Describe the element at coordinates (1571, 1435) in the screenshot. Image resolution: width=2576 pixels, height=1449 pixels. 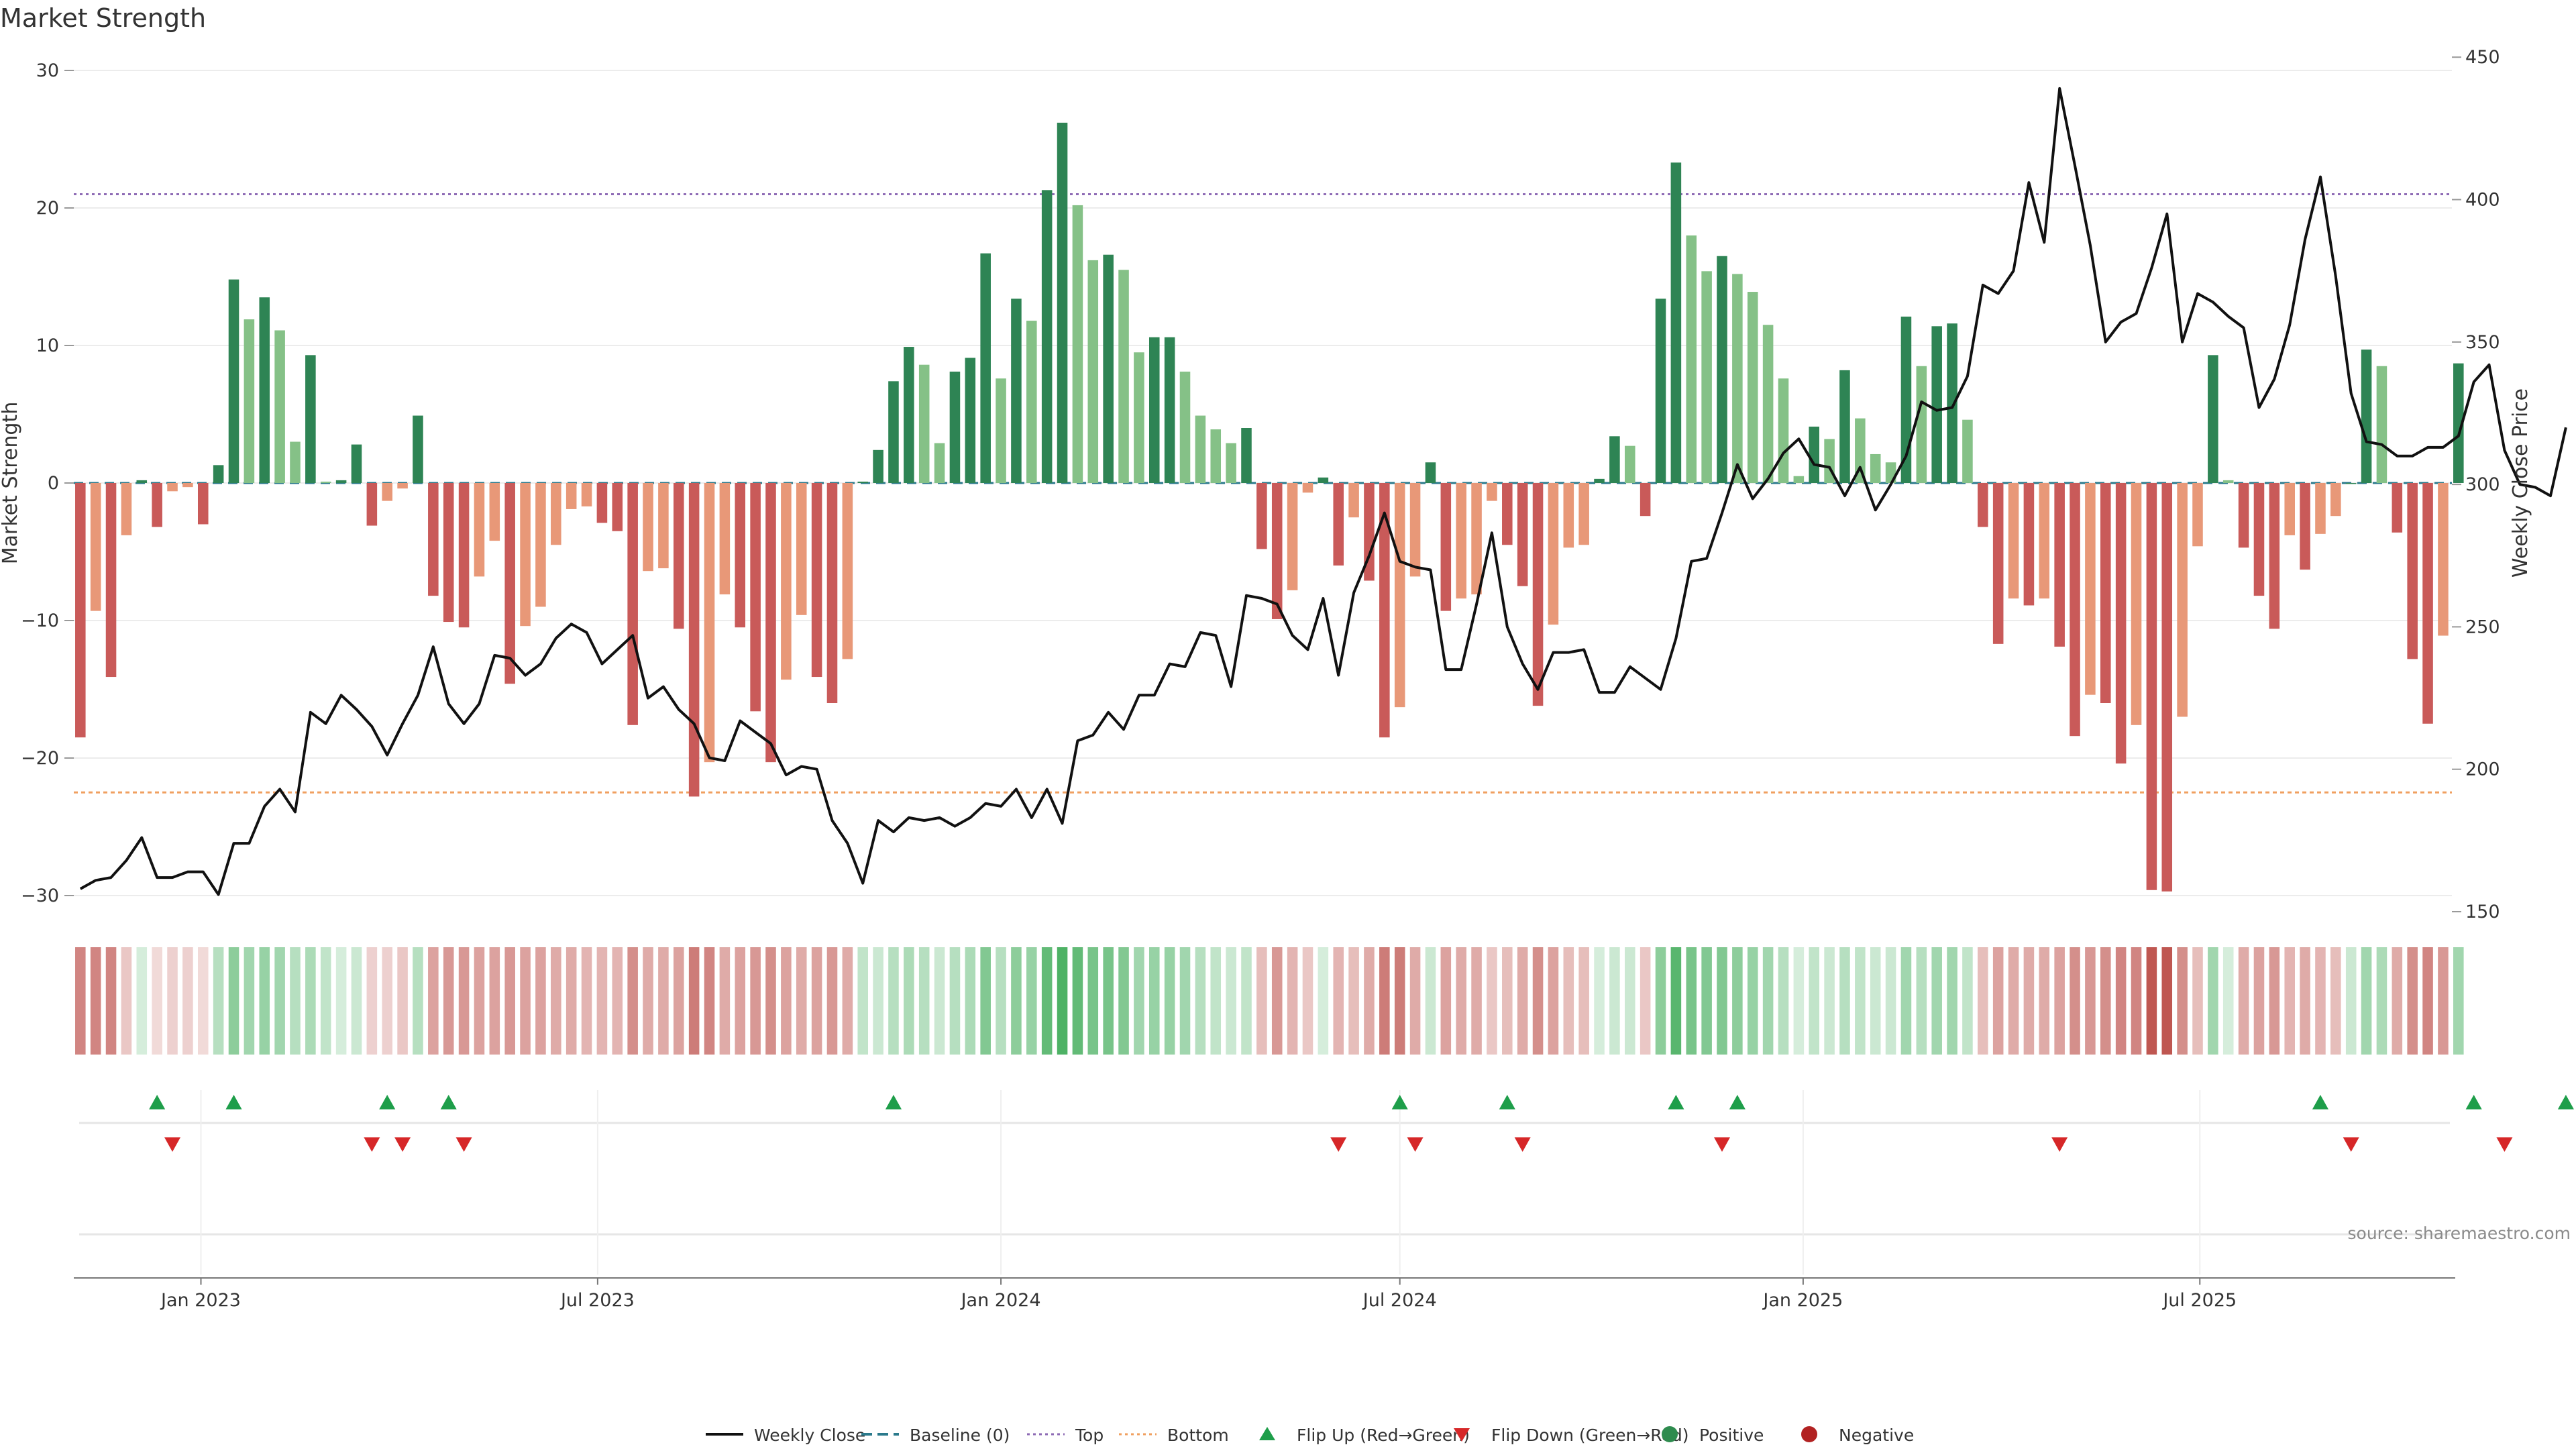
I see `legend-item: Flip Down (Green→Red)` at that location.